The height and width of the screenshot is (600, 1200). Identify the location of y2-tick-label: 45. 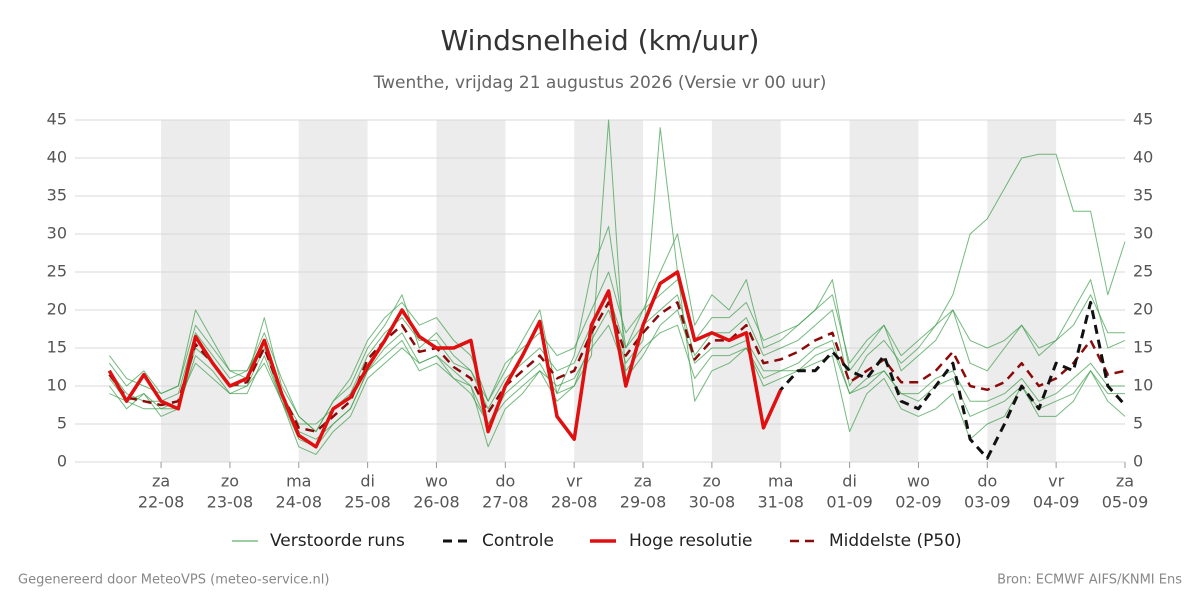
(1143, 119).